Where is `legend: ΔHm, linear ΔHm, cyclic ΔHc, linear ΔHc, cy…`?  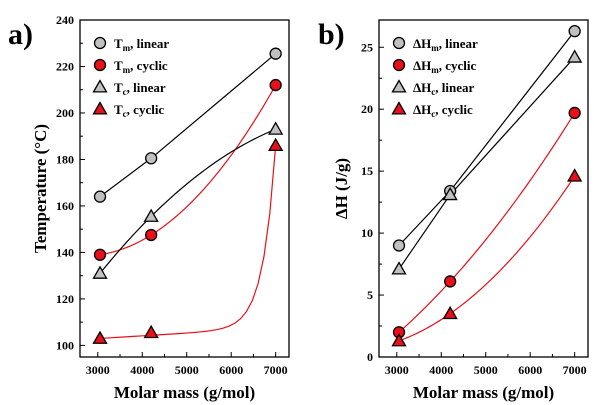 legend: ΔHm, linear ΔHm, cyclic ΔHc, linear ΔHc, cy… is located at coordinates (434, 77).